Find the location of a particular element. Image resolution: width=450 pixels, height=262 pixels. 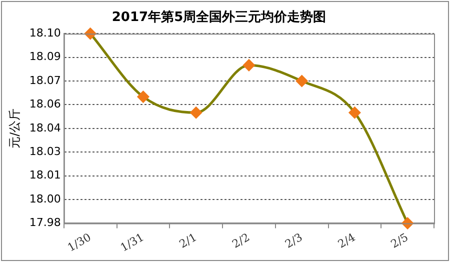

x-tick-label: 2/1 is located at coordinates (188, 240).